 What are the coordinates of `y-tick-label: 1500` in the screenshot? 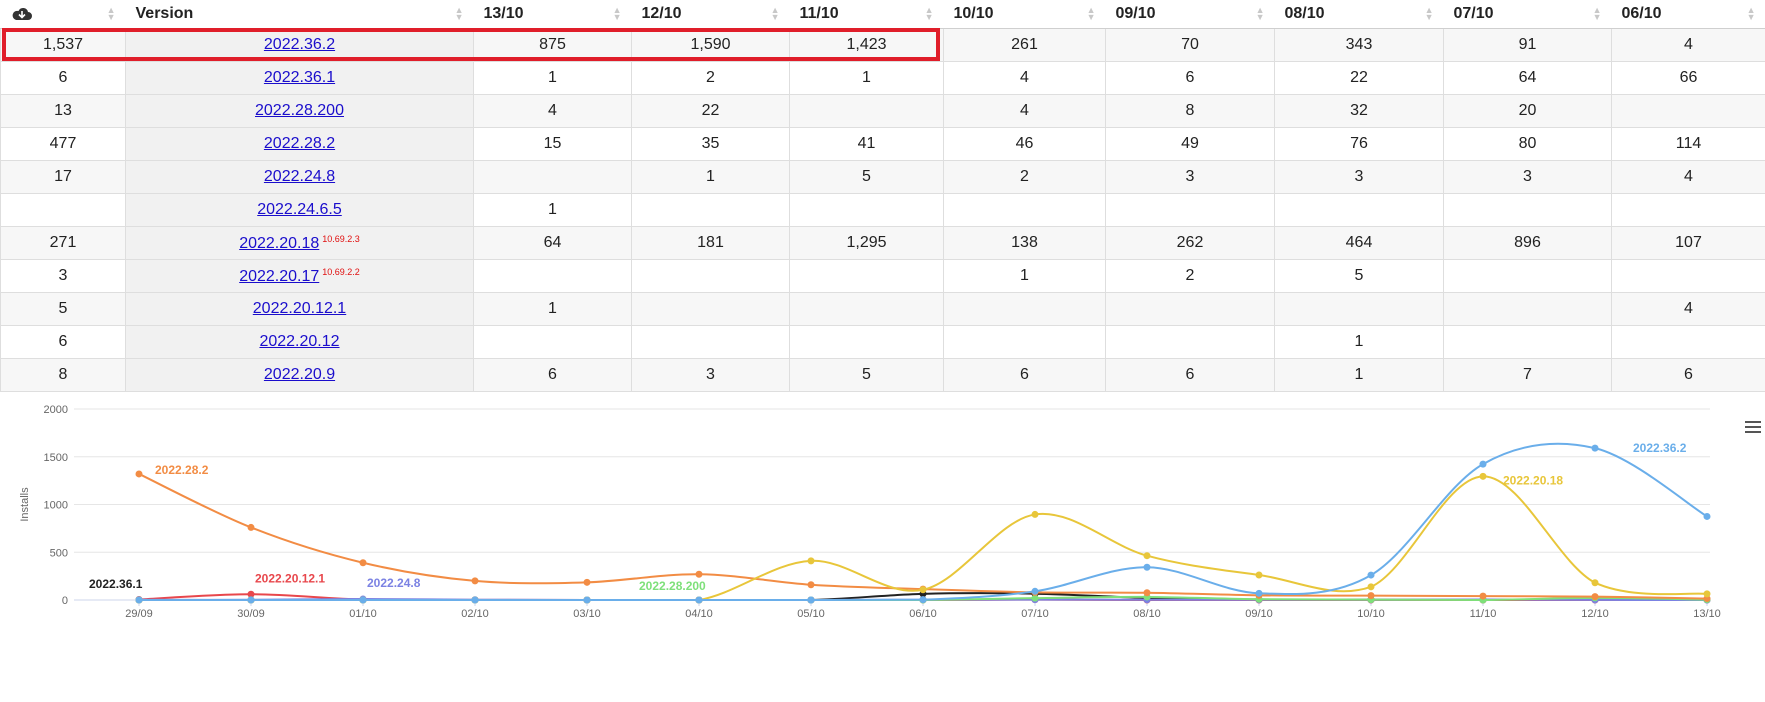 It's located at (56, 458).